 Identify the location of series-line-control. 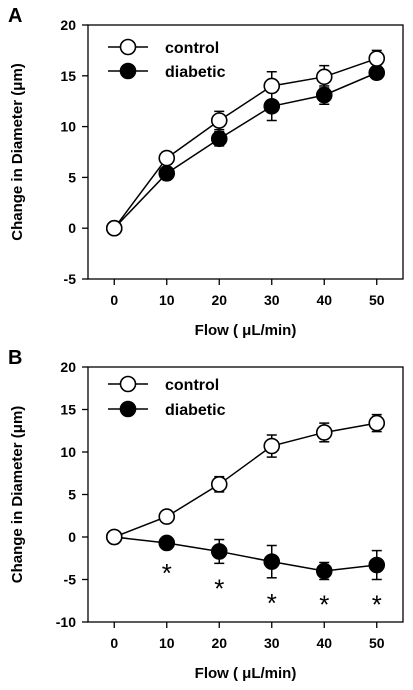
(245, 480).